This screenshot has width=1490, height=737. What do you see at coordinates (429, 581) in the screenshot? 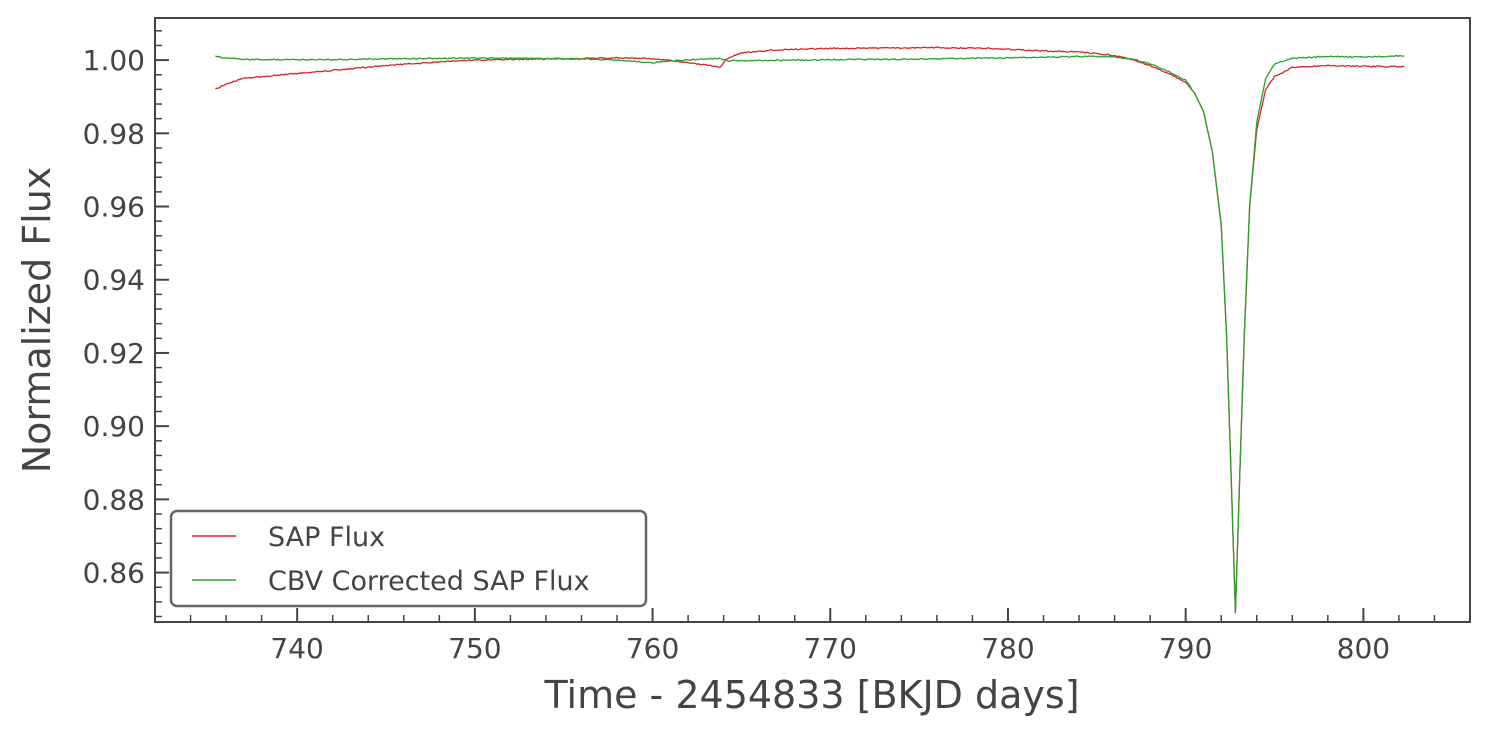
I see `legend-label-cbv-corrected-sap-flux: CBV Corrected SAP Flux` at bounding box center [429, 581].